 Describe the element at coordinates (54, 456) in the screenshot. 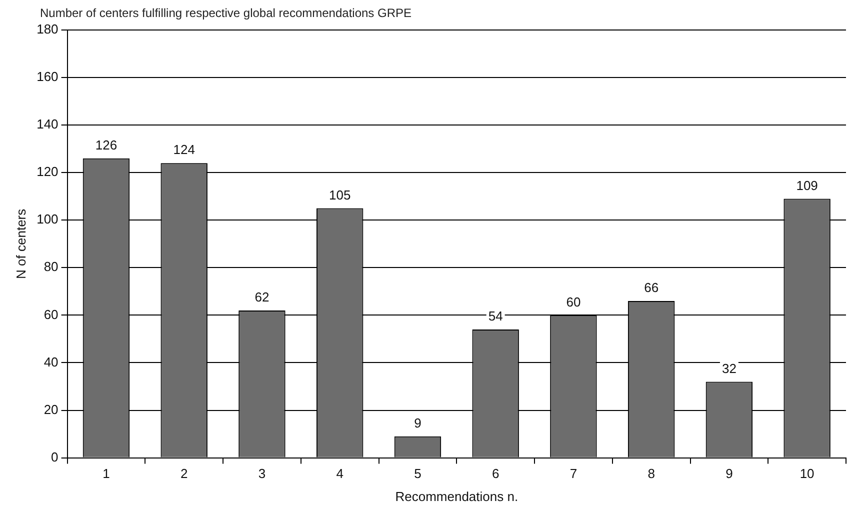

I see `y-tick-label: 0` at that location.